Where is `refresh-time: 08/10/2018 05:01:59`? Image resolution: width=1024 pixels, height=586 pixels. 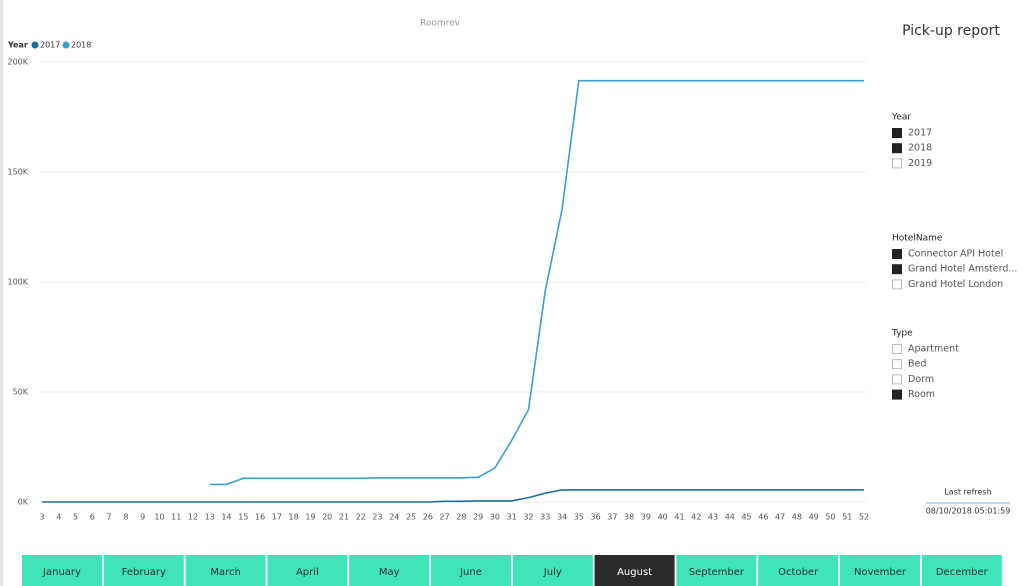
refresh-time: 08/10/2018 05:01:59 is located at coordinates (968, 511).